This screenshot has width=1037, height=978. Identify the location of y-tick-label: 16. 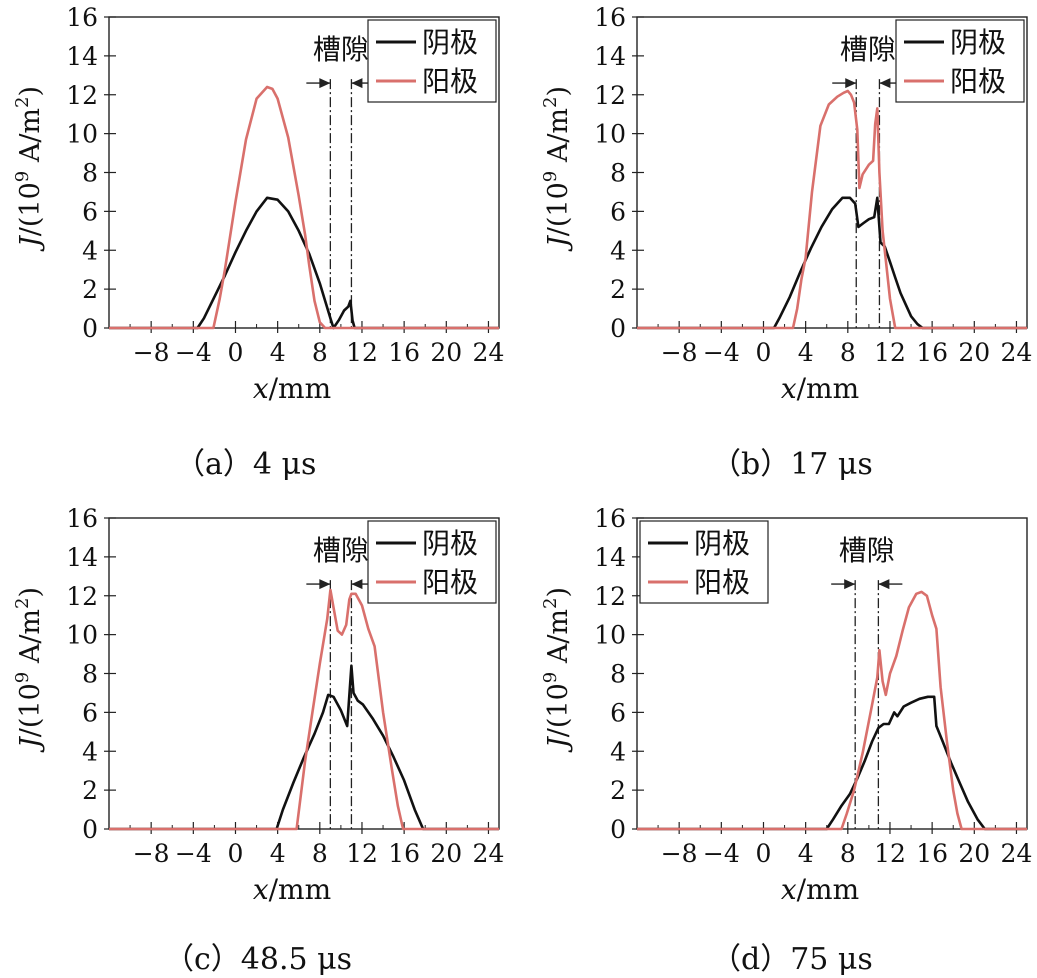
(610, 17).